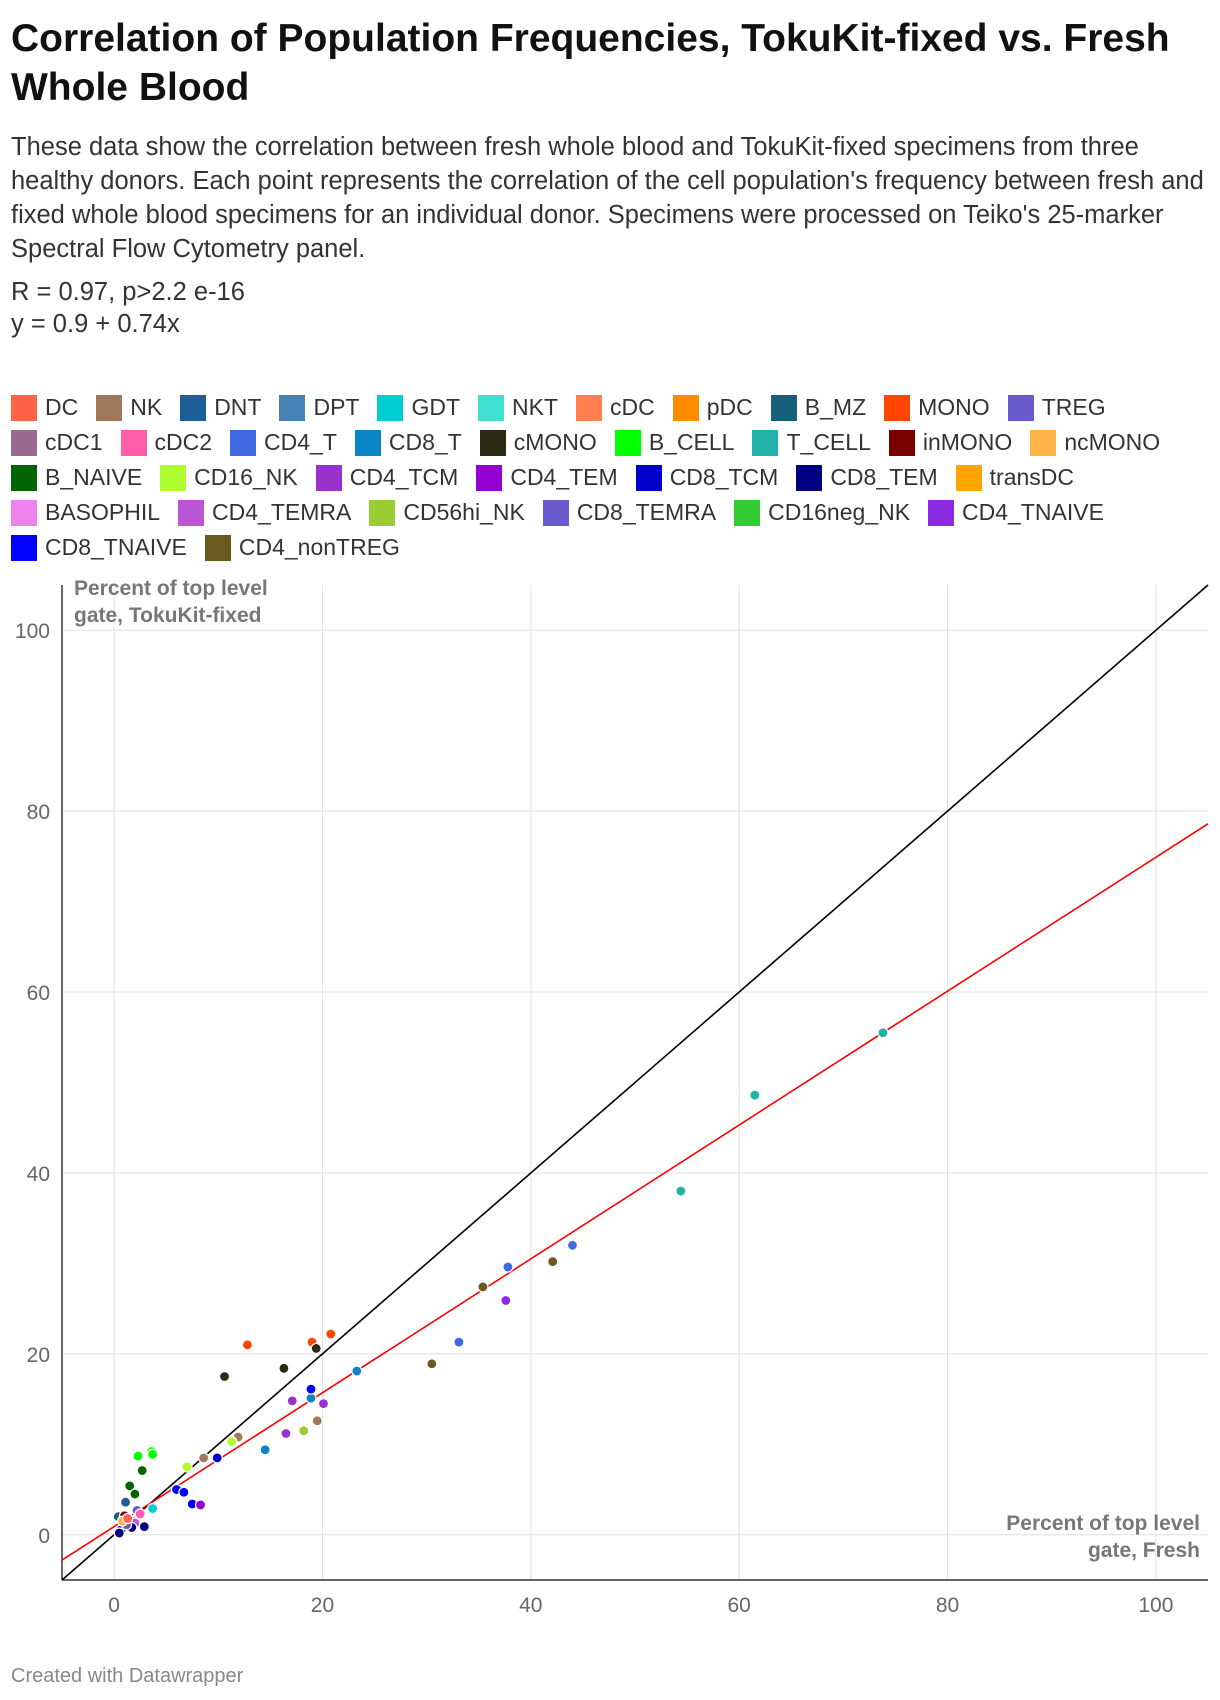  What do you see at coordinates (62, 407) in the screenshot?
I see `legend-label: DC` at bounding box center [62, 407].